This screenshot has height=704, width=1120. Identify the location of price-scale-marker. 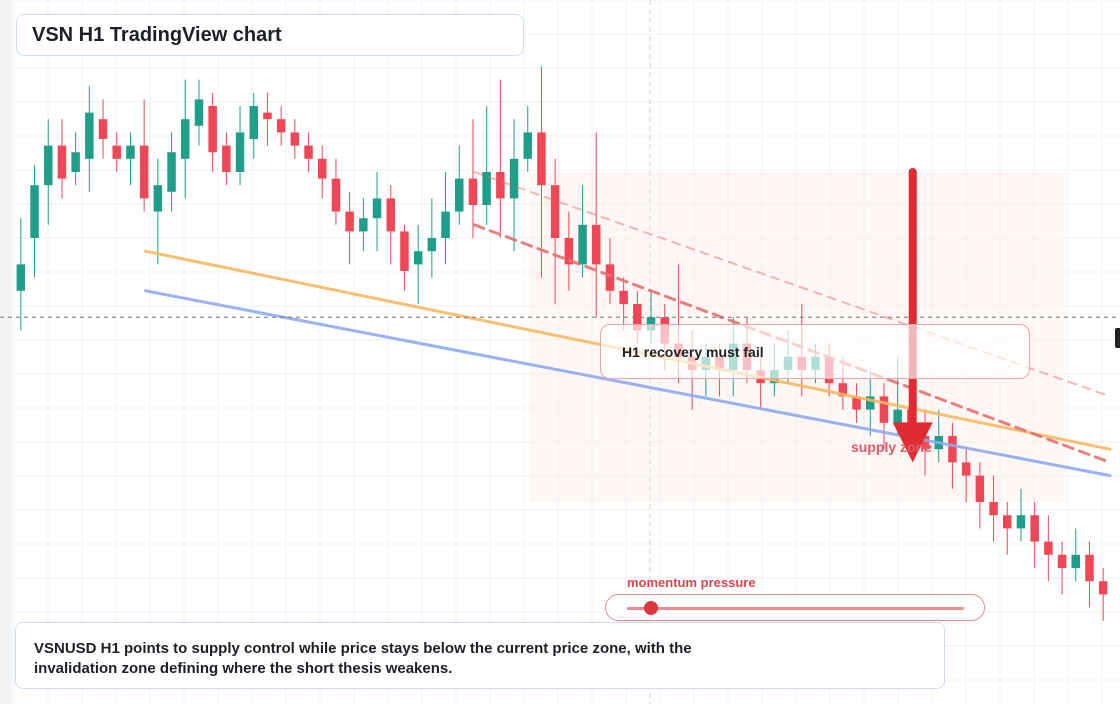
(1117, 338).